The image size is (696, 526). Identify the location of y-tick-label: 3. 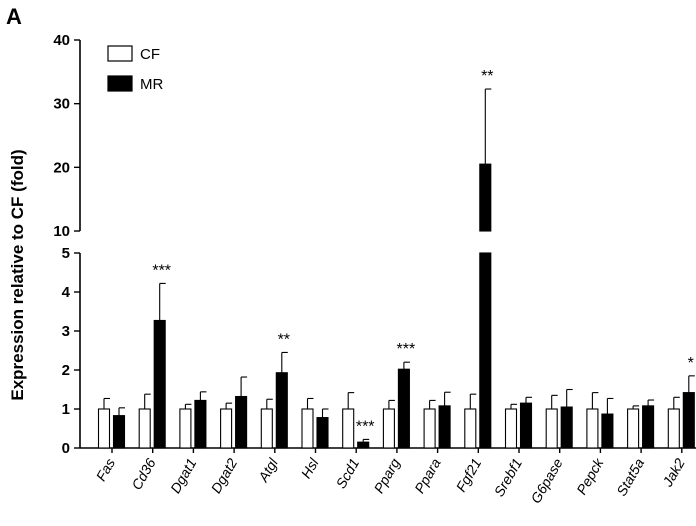
(66, 331).